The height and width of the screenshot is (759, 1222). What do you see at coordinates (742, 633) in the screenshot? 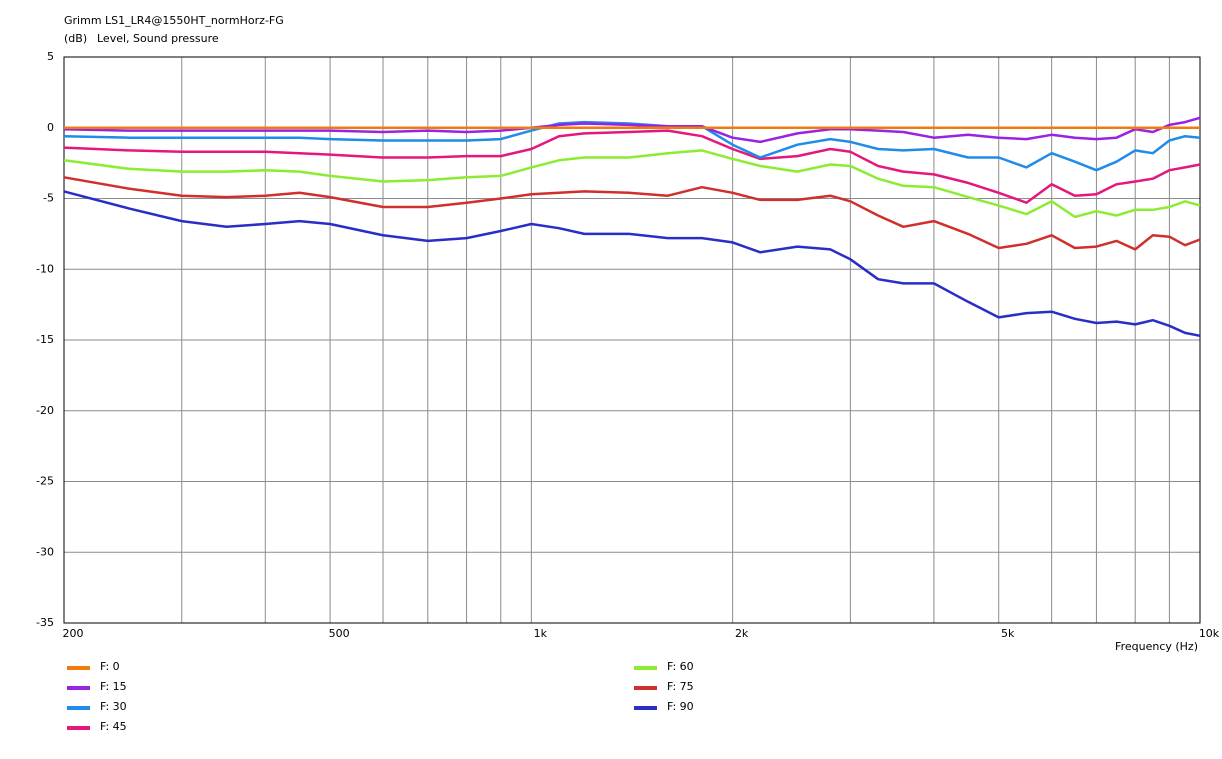
I see `x-tick-label: 2k` at bounding box center [742, 633].